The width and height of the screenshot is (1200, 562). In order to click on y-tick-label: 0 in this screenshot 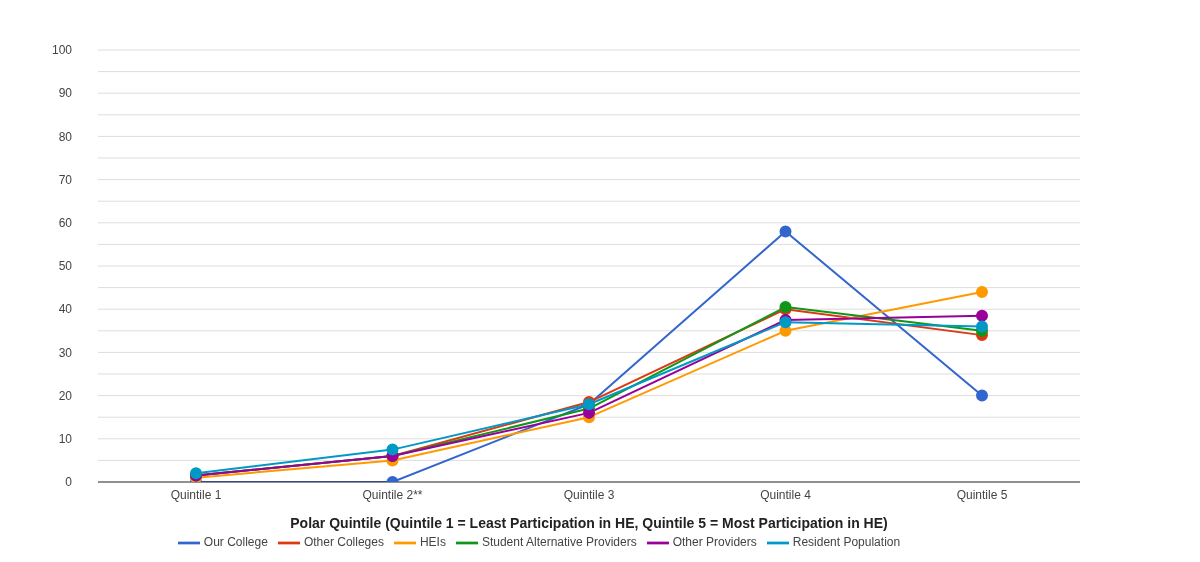, I will do `click(69, 482)`.